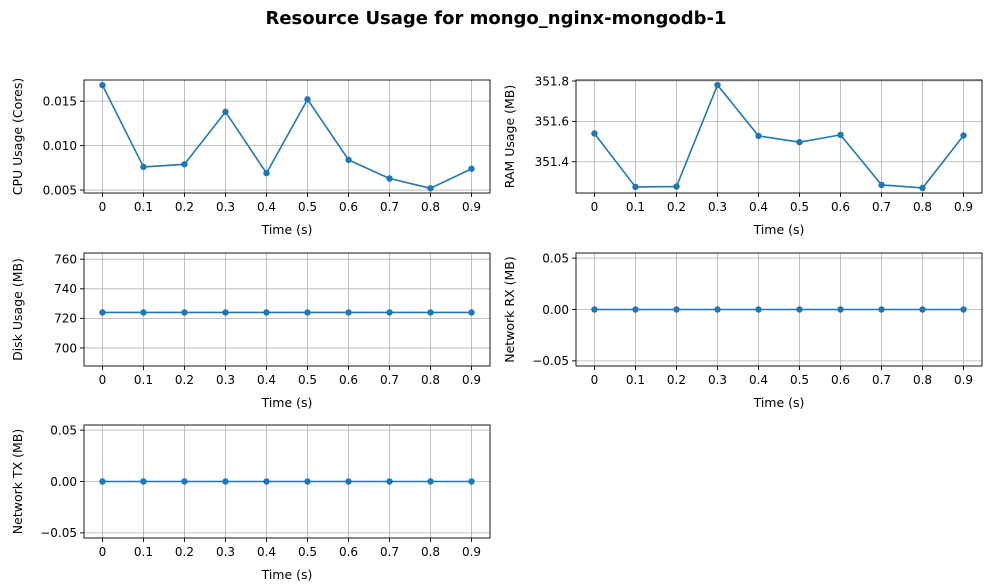 This screenshot has width=989, height=588. What do you see at coordinates (430, 207) in the screenshot?
I see `cpu-x-tick-label: 0.8` at bounding box center [430, 207].